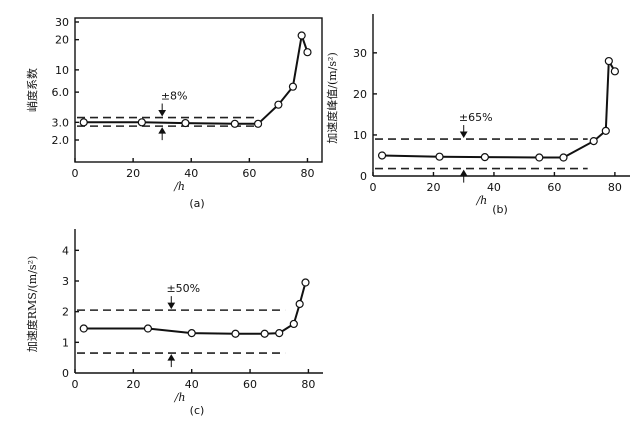  What do you see at coordinates (183, 288) in the screenshot?
I see `tolerance-annotation: ±50%` at bounding box center [183, 288].